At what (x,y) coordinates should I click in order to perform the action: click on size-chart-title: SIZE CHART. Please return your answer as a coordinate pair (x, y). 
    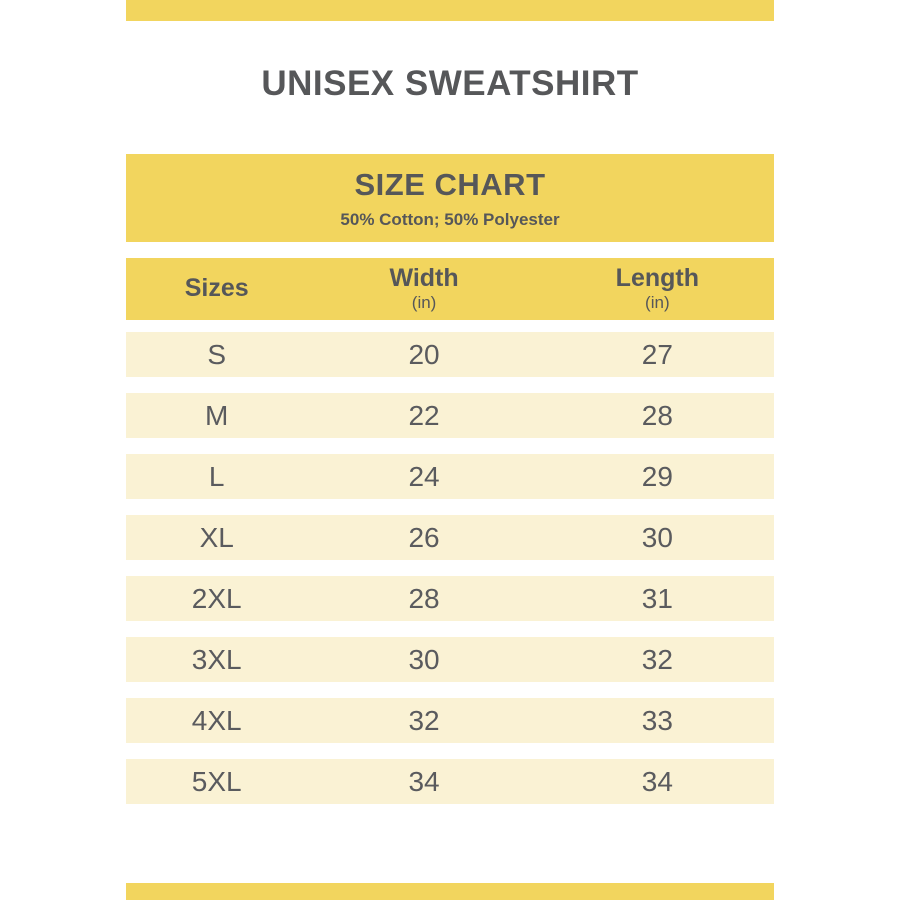
    Looking at the image, I should click on (450, 184).